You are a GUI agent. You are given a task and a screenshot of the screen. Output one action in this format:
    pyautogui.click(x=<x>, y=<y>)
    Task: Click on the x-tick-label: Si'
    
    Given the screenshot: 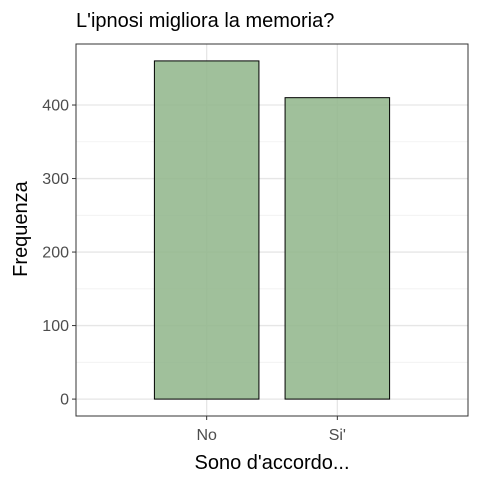 What is the action you would take?
    pyautogui.click(x=337, y=435)
    